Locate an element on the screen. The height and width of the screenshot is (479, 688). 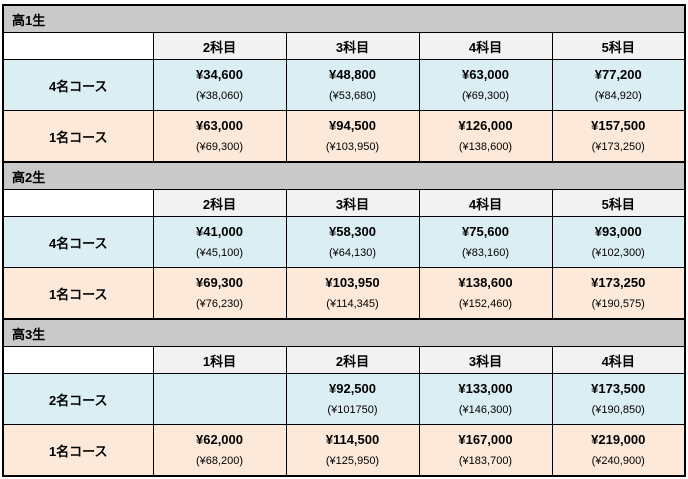
price-value: ¥75,600 is located at coordinates (485, 231).